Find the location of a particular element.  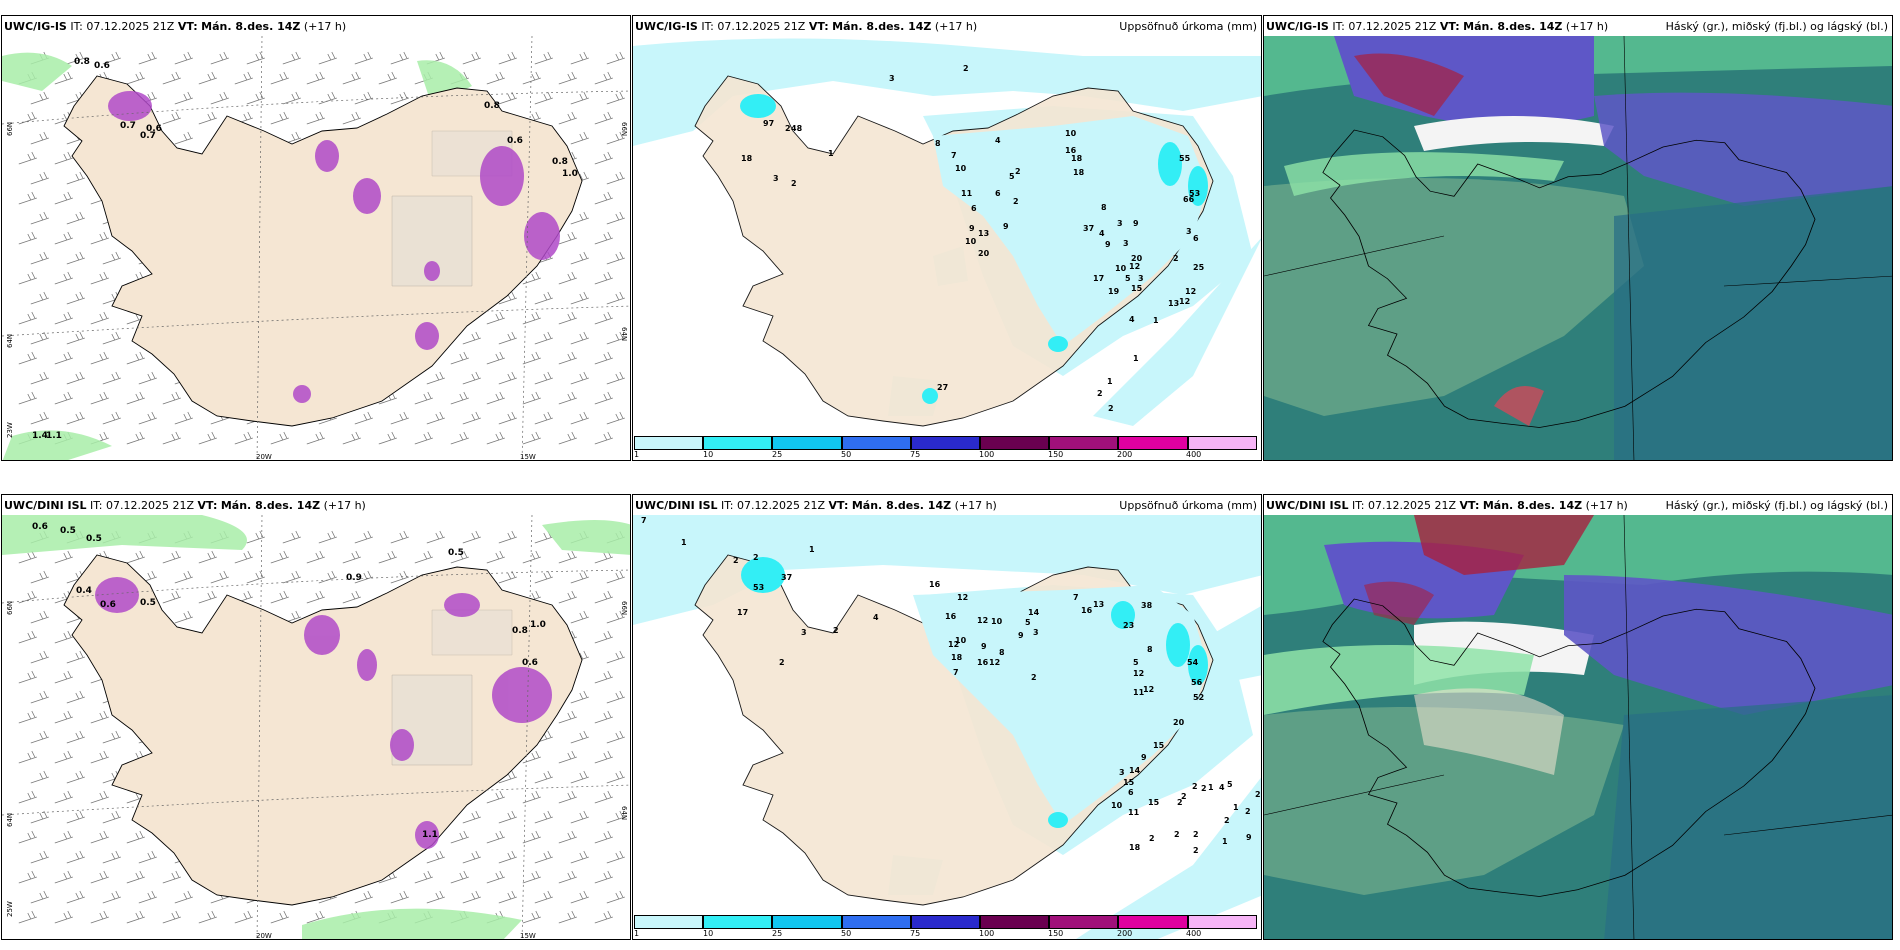

map-clouds is located at coordinates (1578, 727).